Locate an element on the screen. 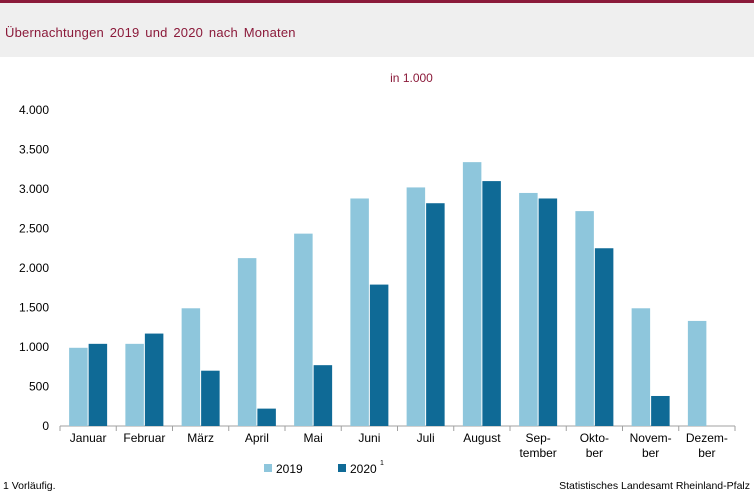  y-tick-label: 1.000 is located at coordinates (34, 347).